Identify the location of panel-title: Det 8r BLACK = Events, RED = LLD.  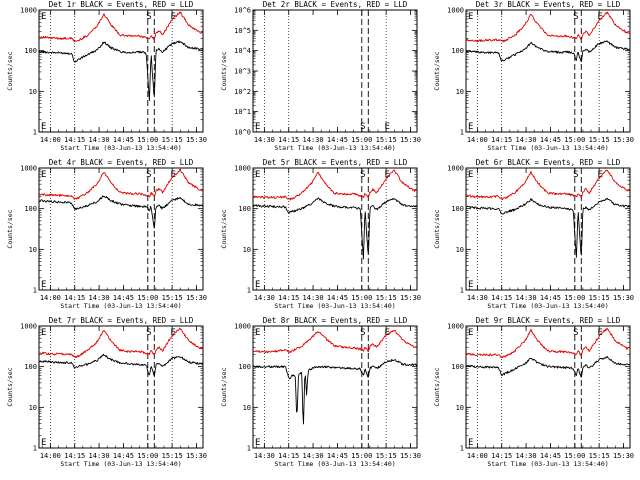
(335, 320).